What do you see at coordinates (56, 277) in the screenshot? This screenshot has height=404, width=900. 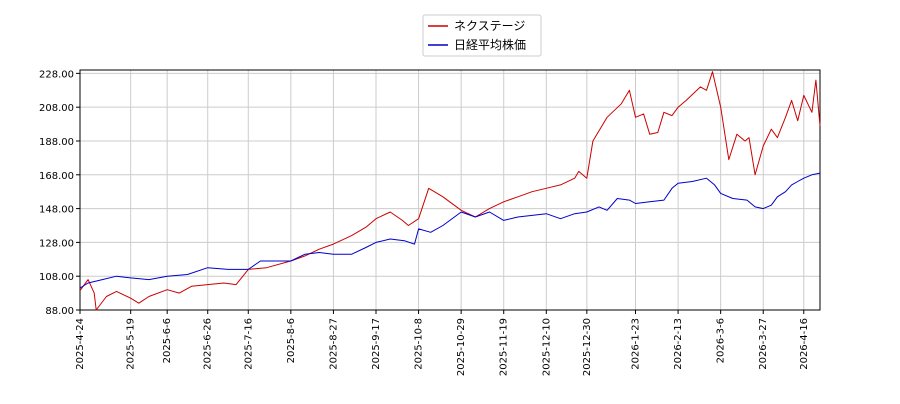 I see `y-tick-label: 108.00` at bounding box center [56, 277].